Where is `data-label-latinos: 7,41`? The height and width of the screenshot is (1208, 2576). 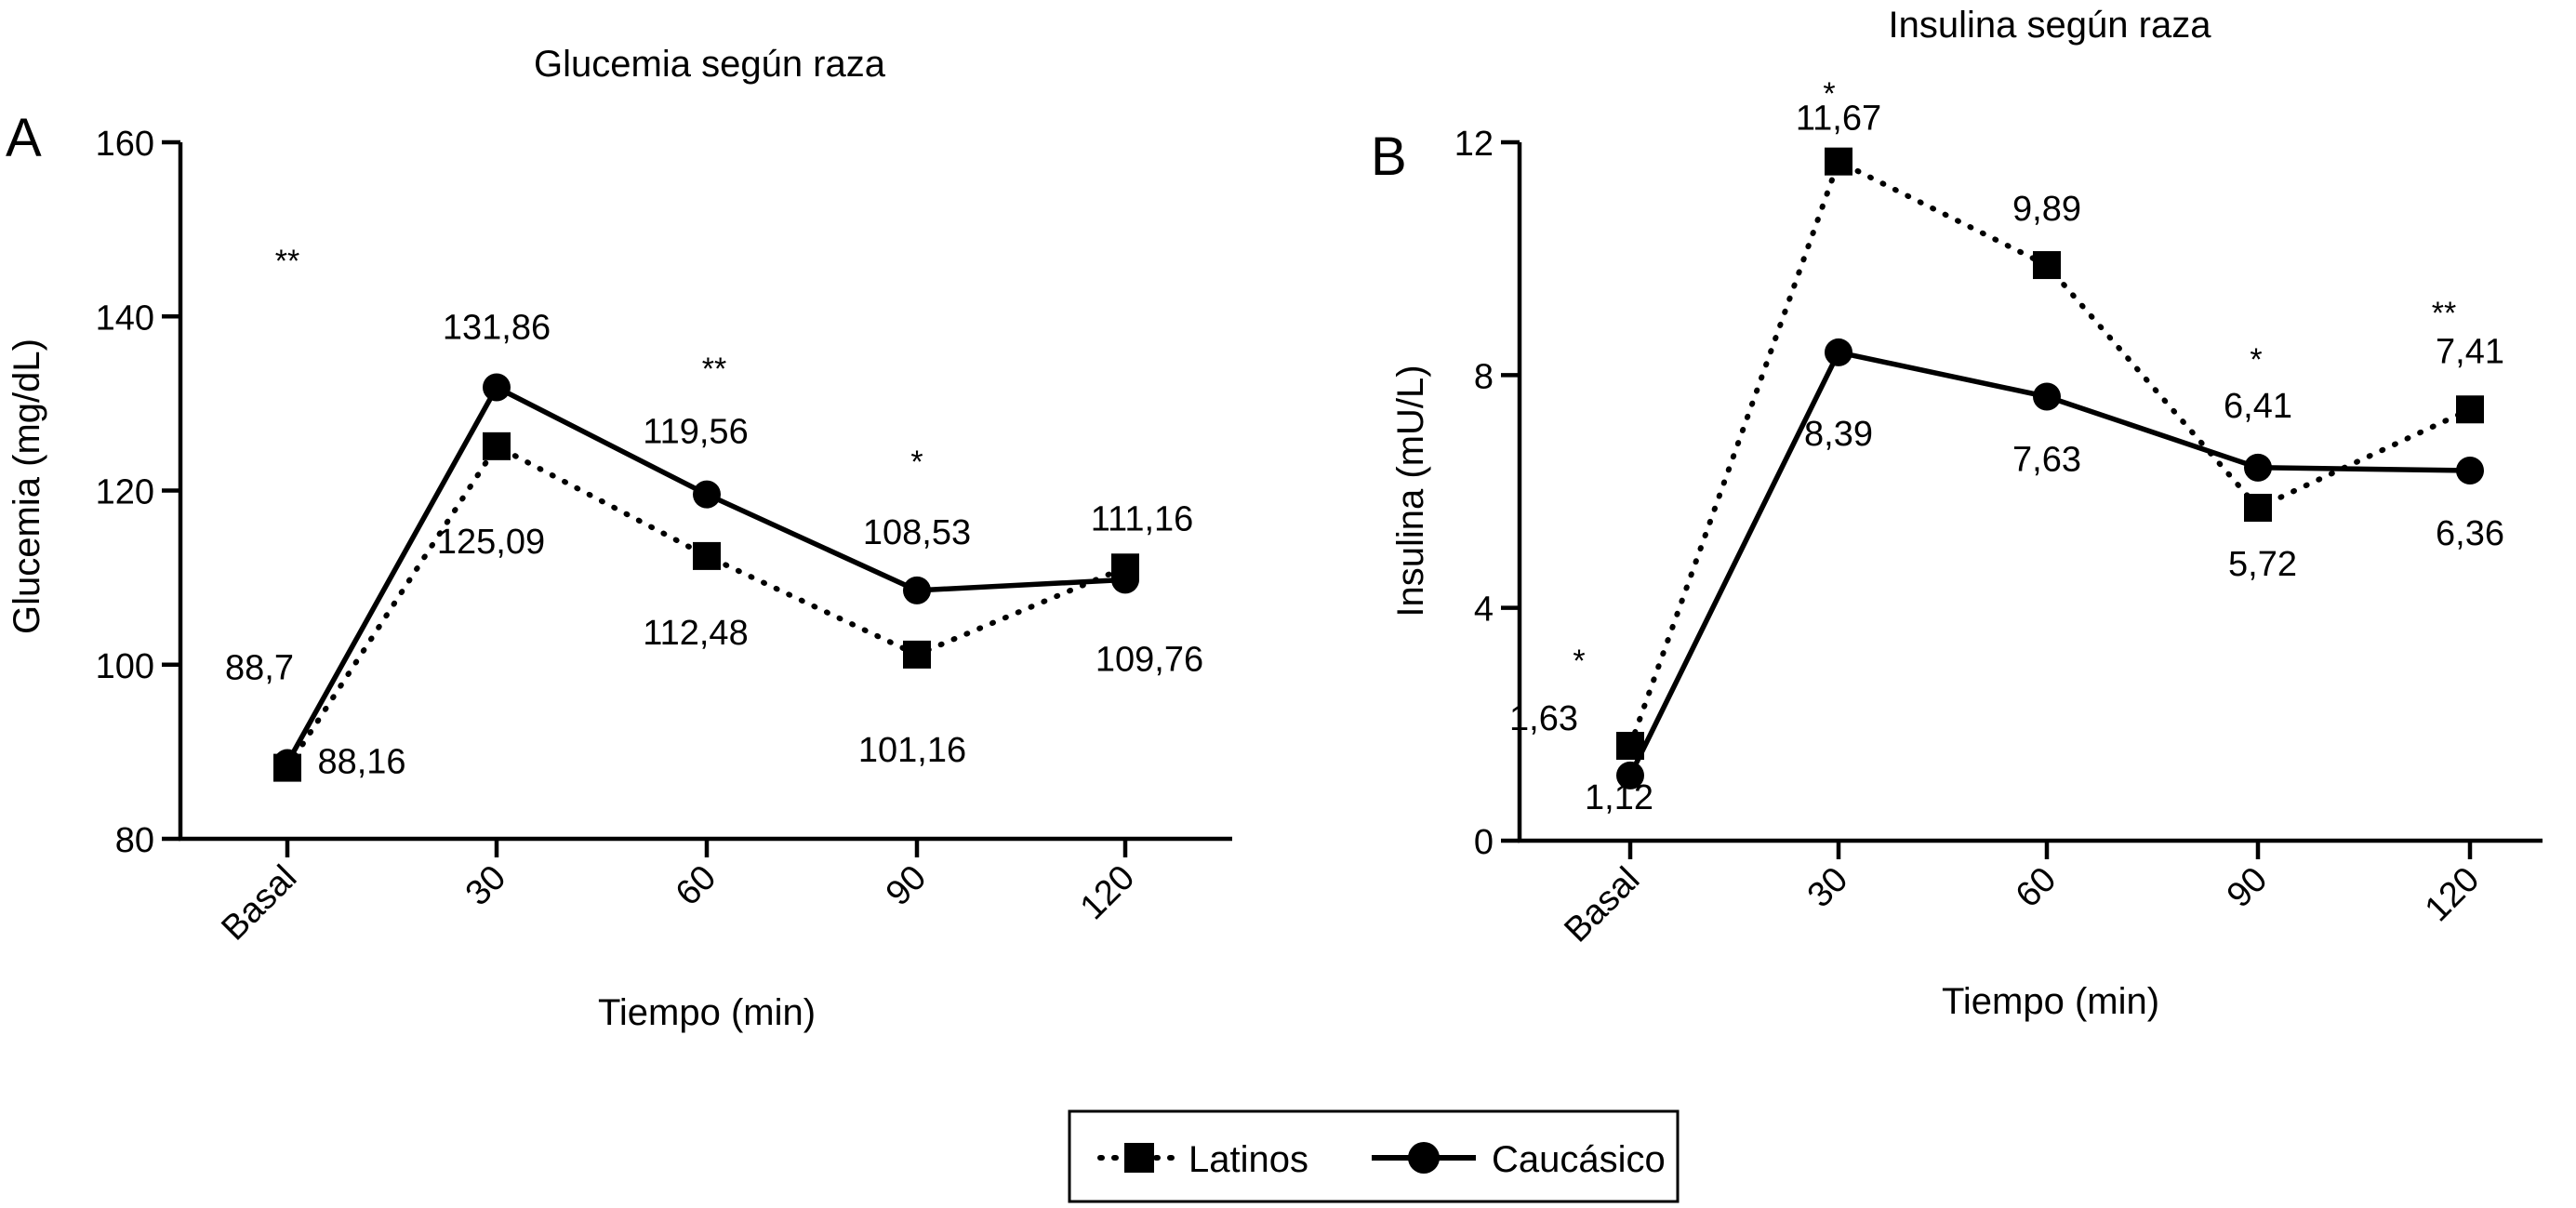
data-label-latinos: 7,41 is located at coordinates (2470, 352).